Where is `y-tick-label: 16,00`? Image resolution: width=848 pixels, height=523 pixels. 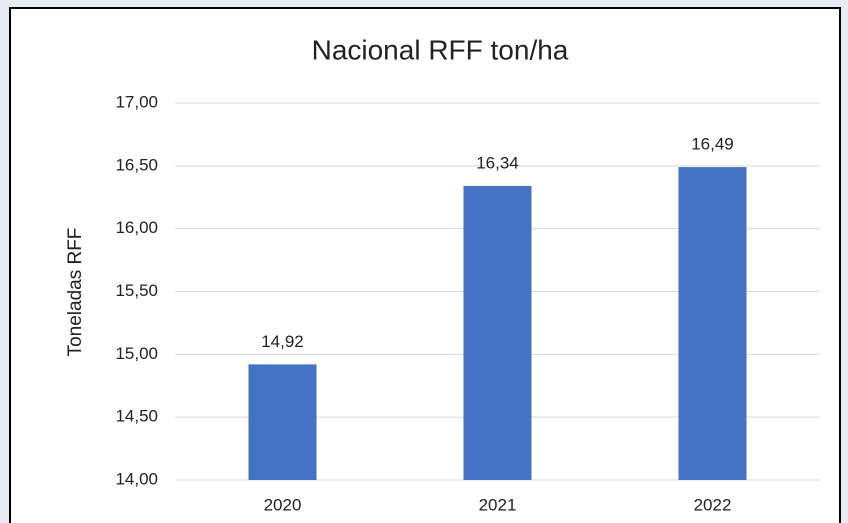 y-tick-label: 16,00 is located at coordinates (136, 227).